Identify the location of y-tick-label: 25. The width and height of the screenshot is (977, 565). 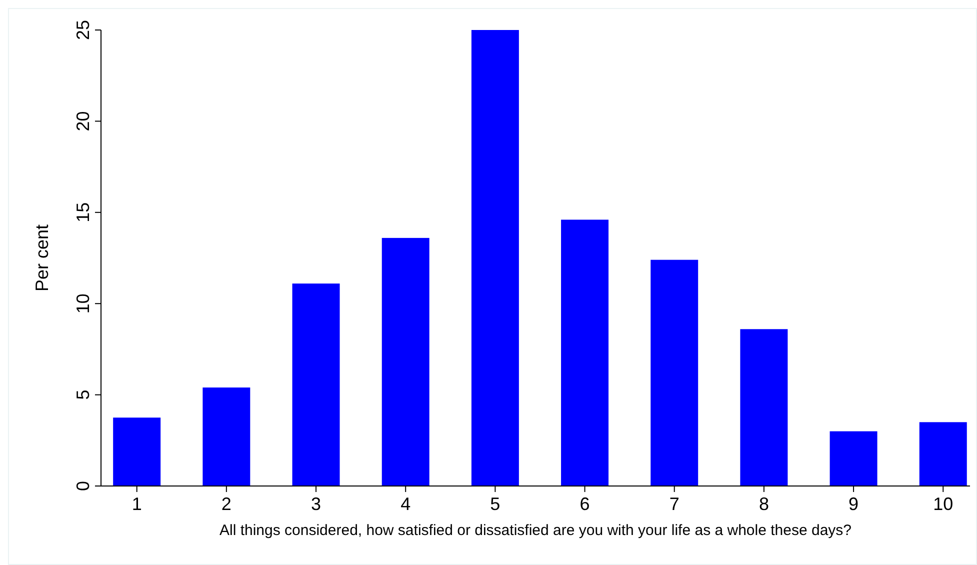
(83, 30).